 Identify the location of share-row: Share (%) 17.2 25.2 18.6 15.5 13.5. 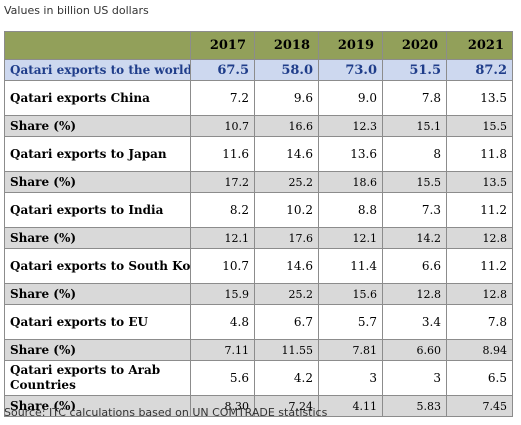
(258, 182).